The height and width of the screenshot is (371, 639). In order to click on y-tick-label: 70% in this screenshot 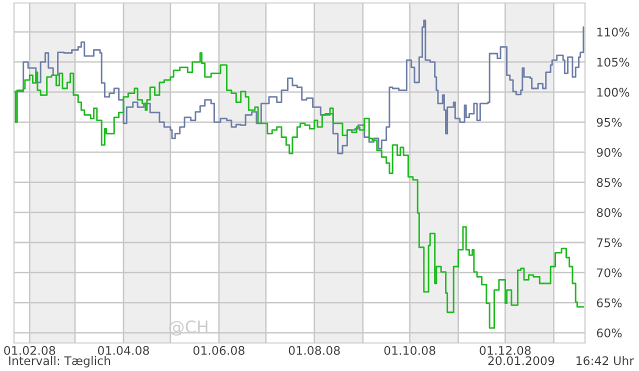, I will do `click(609, 273)`.